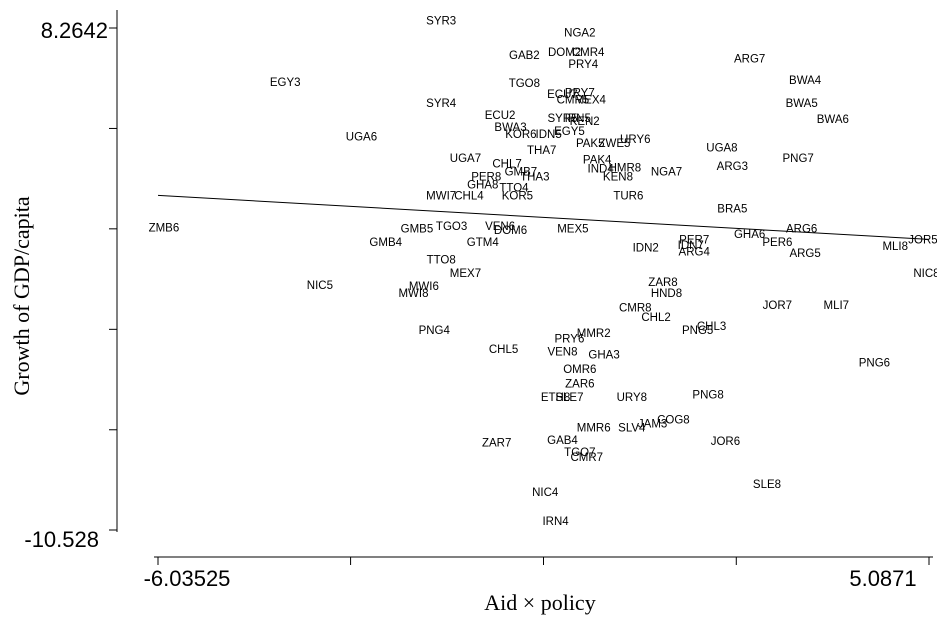  Describe the element at coordinates (61, 539) in the screenshot. I see `y-tick-label-bottom: -10.528` at that location.